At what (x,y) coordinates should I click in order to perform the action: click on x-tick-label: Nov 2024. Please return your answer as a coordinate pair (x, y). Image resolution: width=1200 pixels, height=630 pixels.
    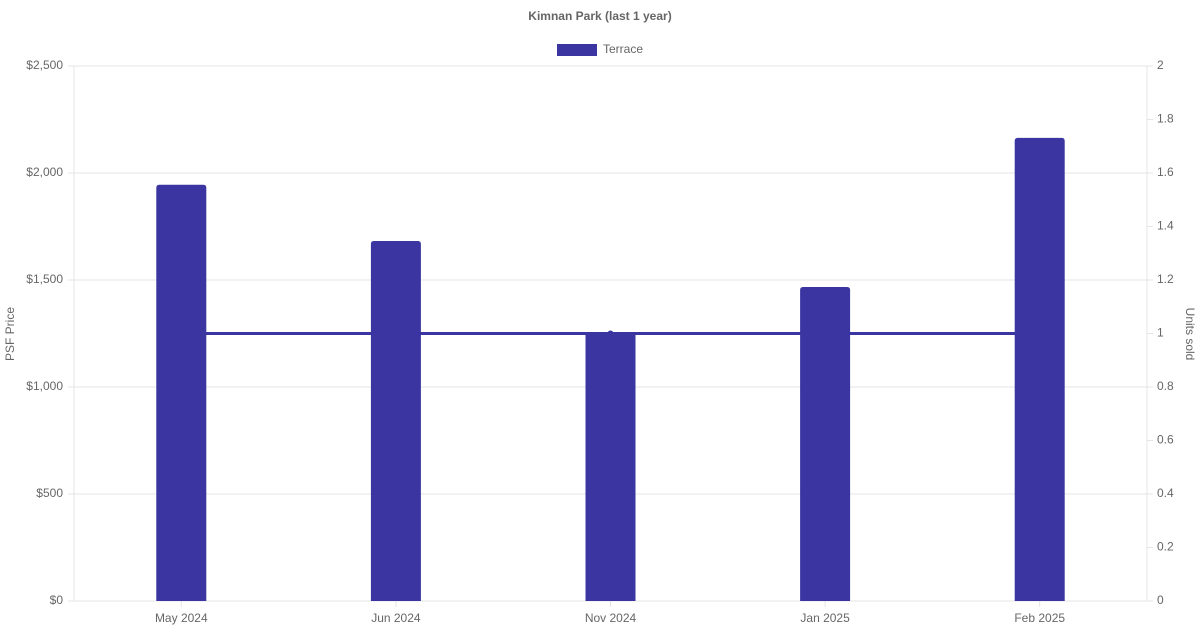
    Looking at the image, I should click on (611, 618).